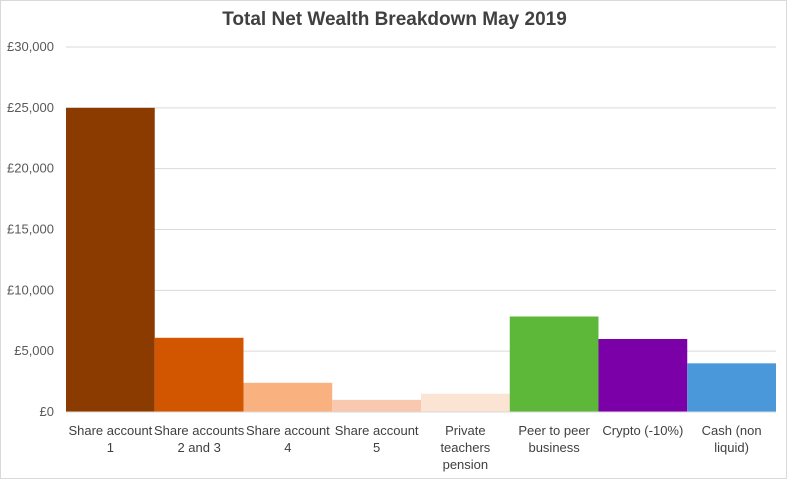  I want to click on x-tick-label: Cash (non liquid), so click(732, 439).